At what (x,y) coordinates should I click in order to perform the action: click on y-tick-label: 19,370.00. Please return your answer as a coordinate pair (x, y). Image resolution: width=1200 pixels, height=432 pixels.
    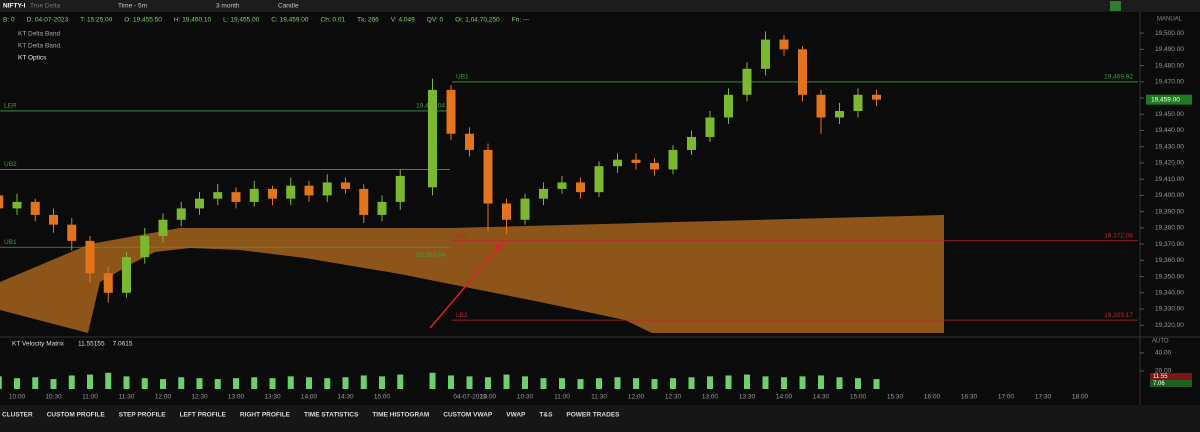
    Looking at the image, I should click on (1169, 244).